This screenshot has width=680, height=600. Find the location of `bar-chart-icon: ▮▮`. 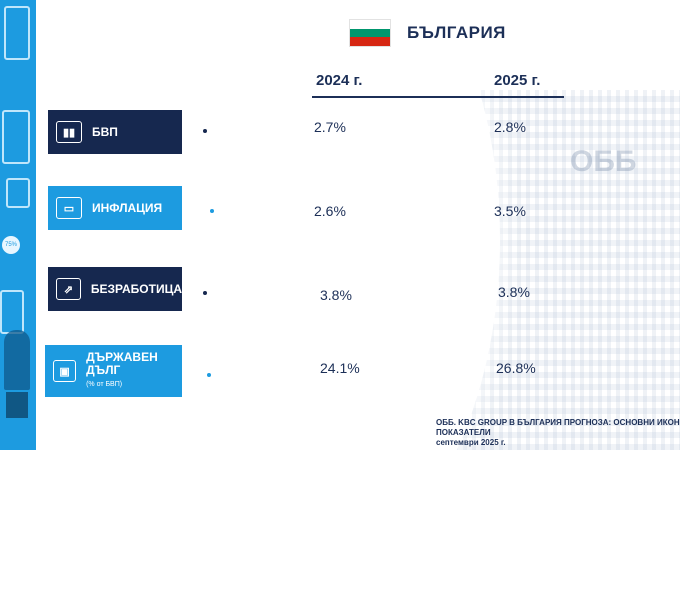

bar-chart-icon: ▮▮ is located at coordinates (69, 132).